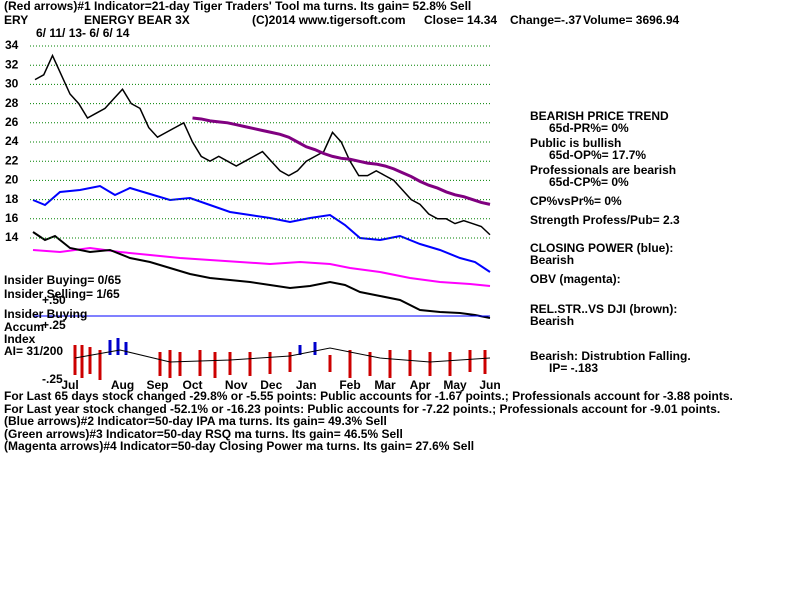 The image size is (800, 600). What do you see at coordinates (33, 351) in the screenshot?
I see `left-note: AI= 31/200` at bounding box center [33, 351].